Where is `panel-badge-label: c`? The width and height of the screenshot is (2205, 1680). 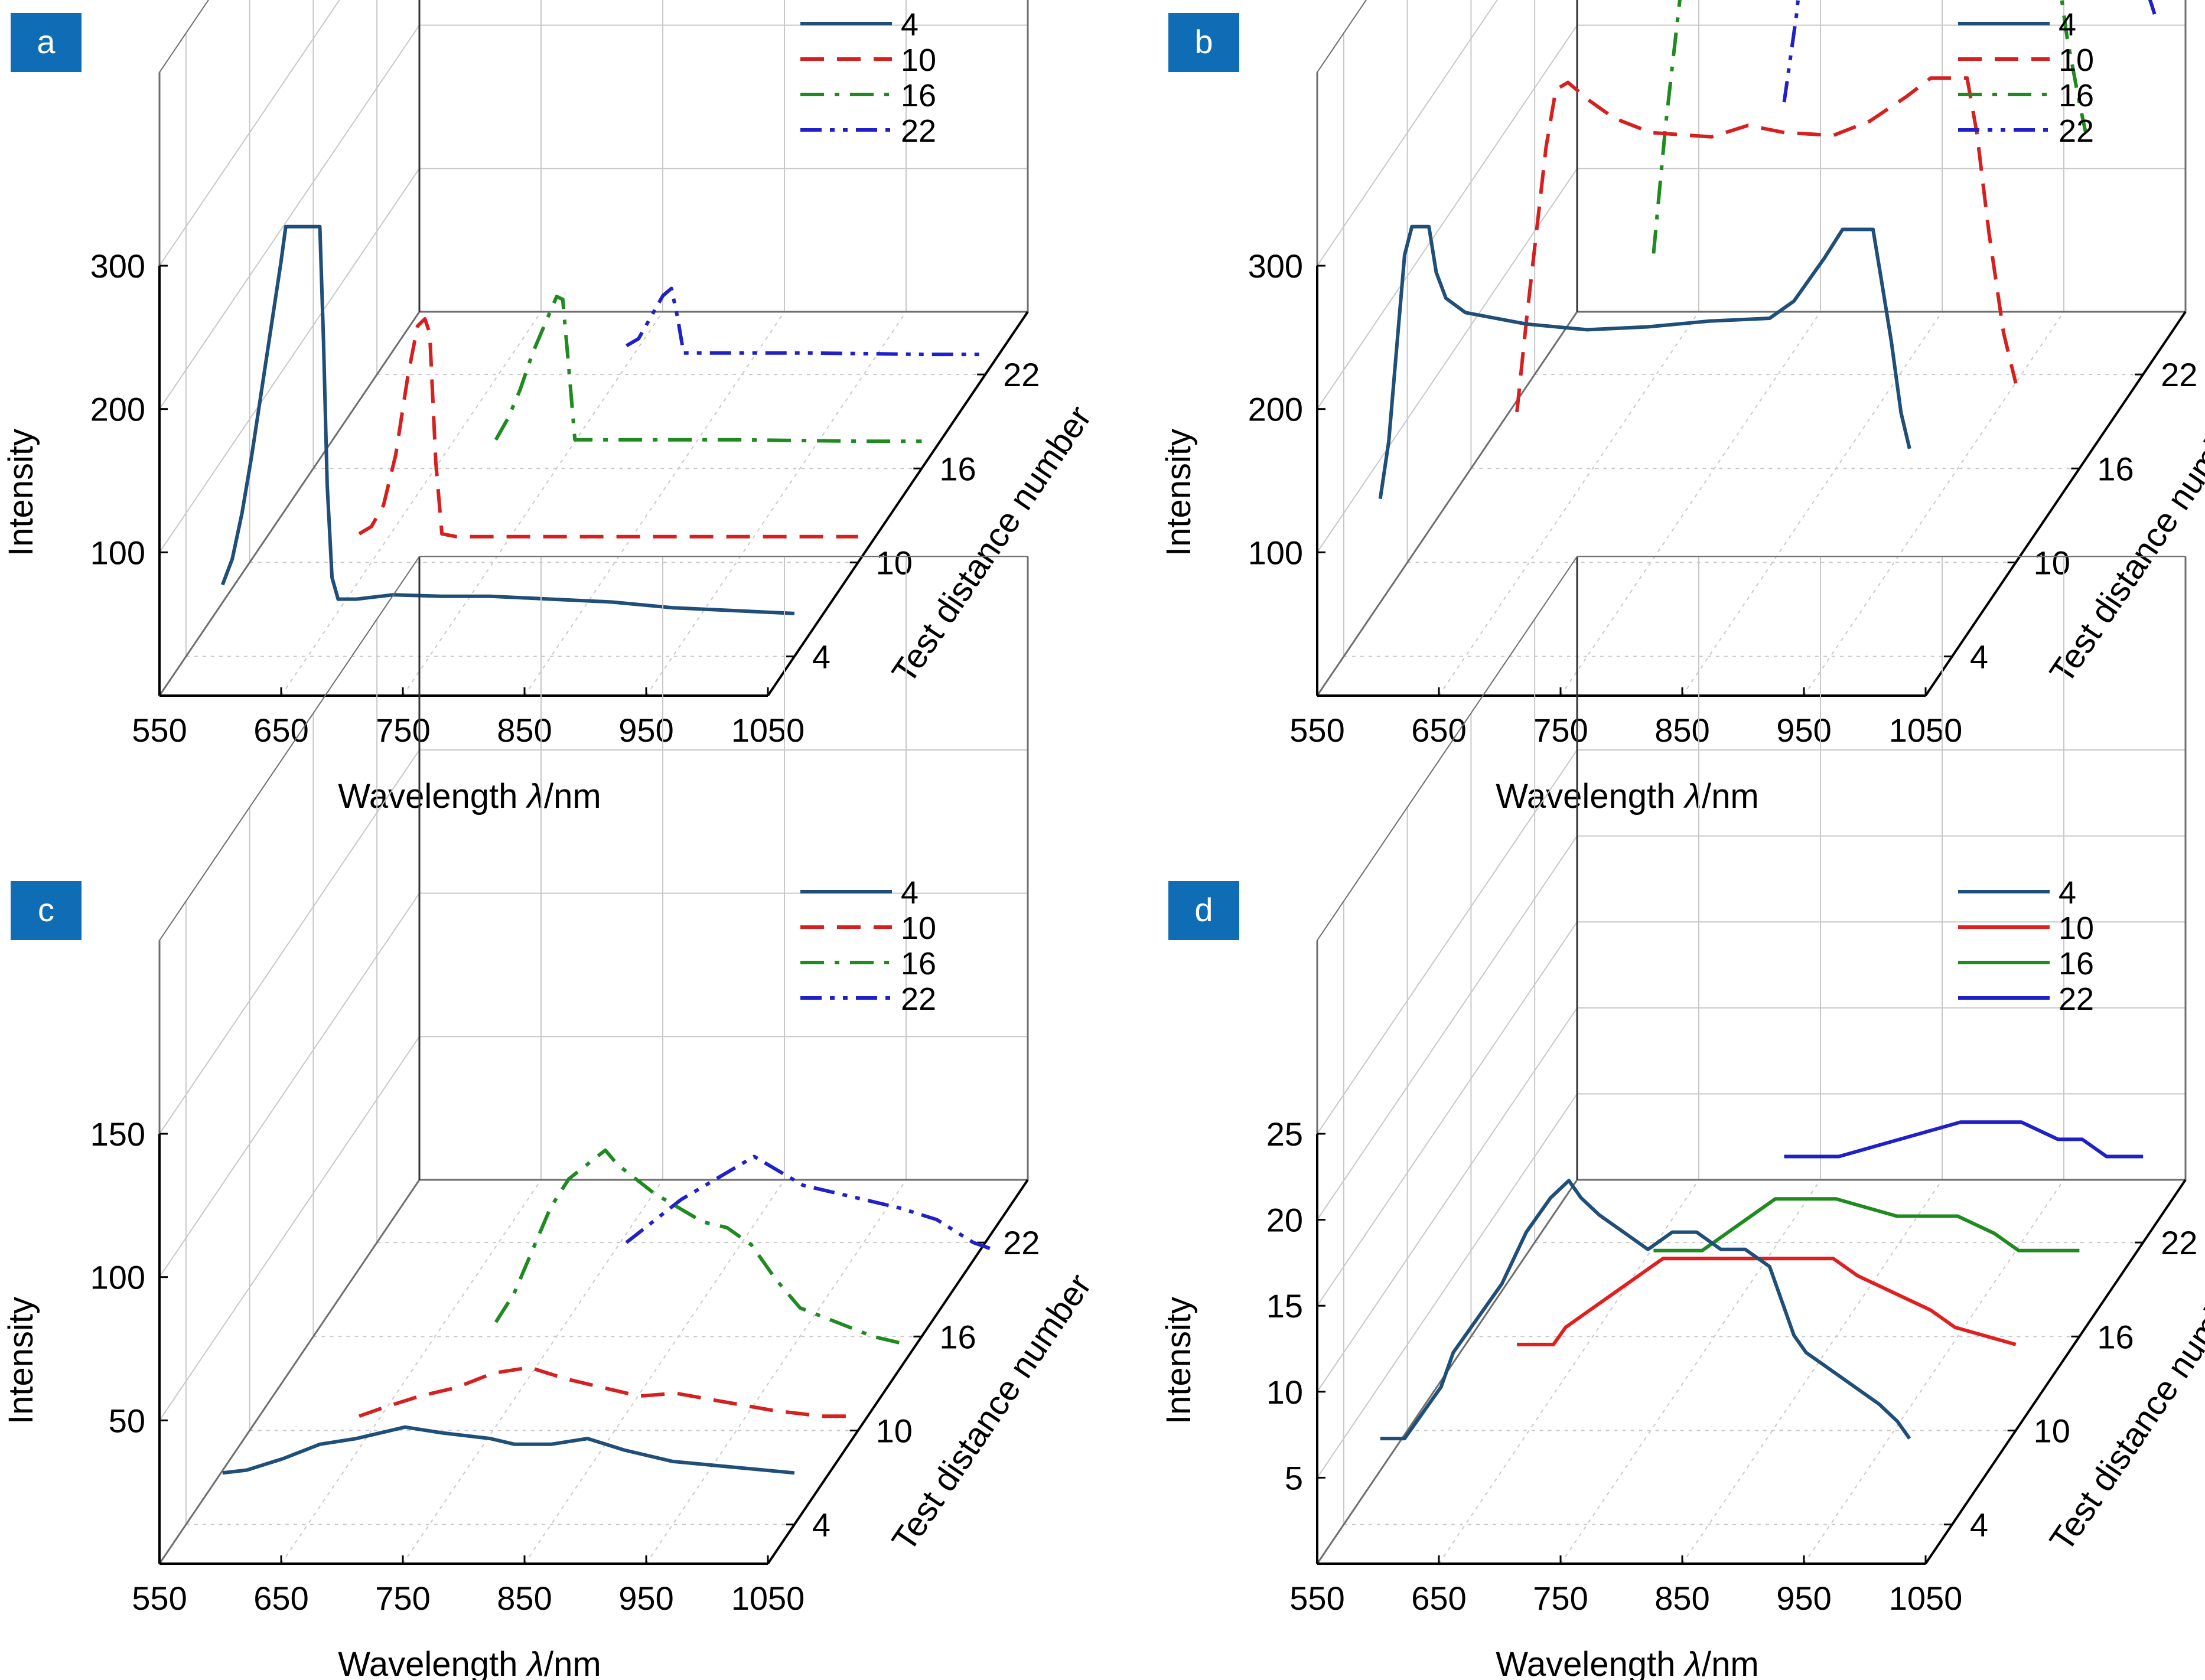
panel-badge-label: c is located at coordinates (46, 909).